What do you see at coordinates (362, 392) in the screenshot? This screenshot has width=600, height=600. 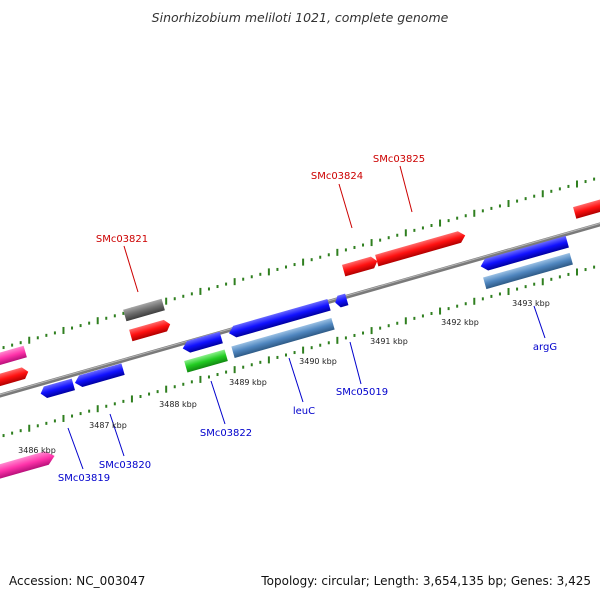 I see `gene-label-SMc05019: SMc05019` at bounding box center [362, 392].